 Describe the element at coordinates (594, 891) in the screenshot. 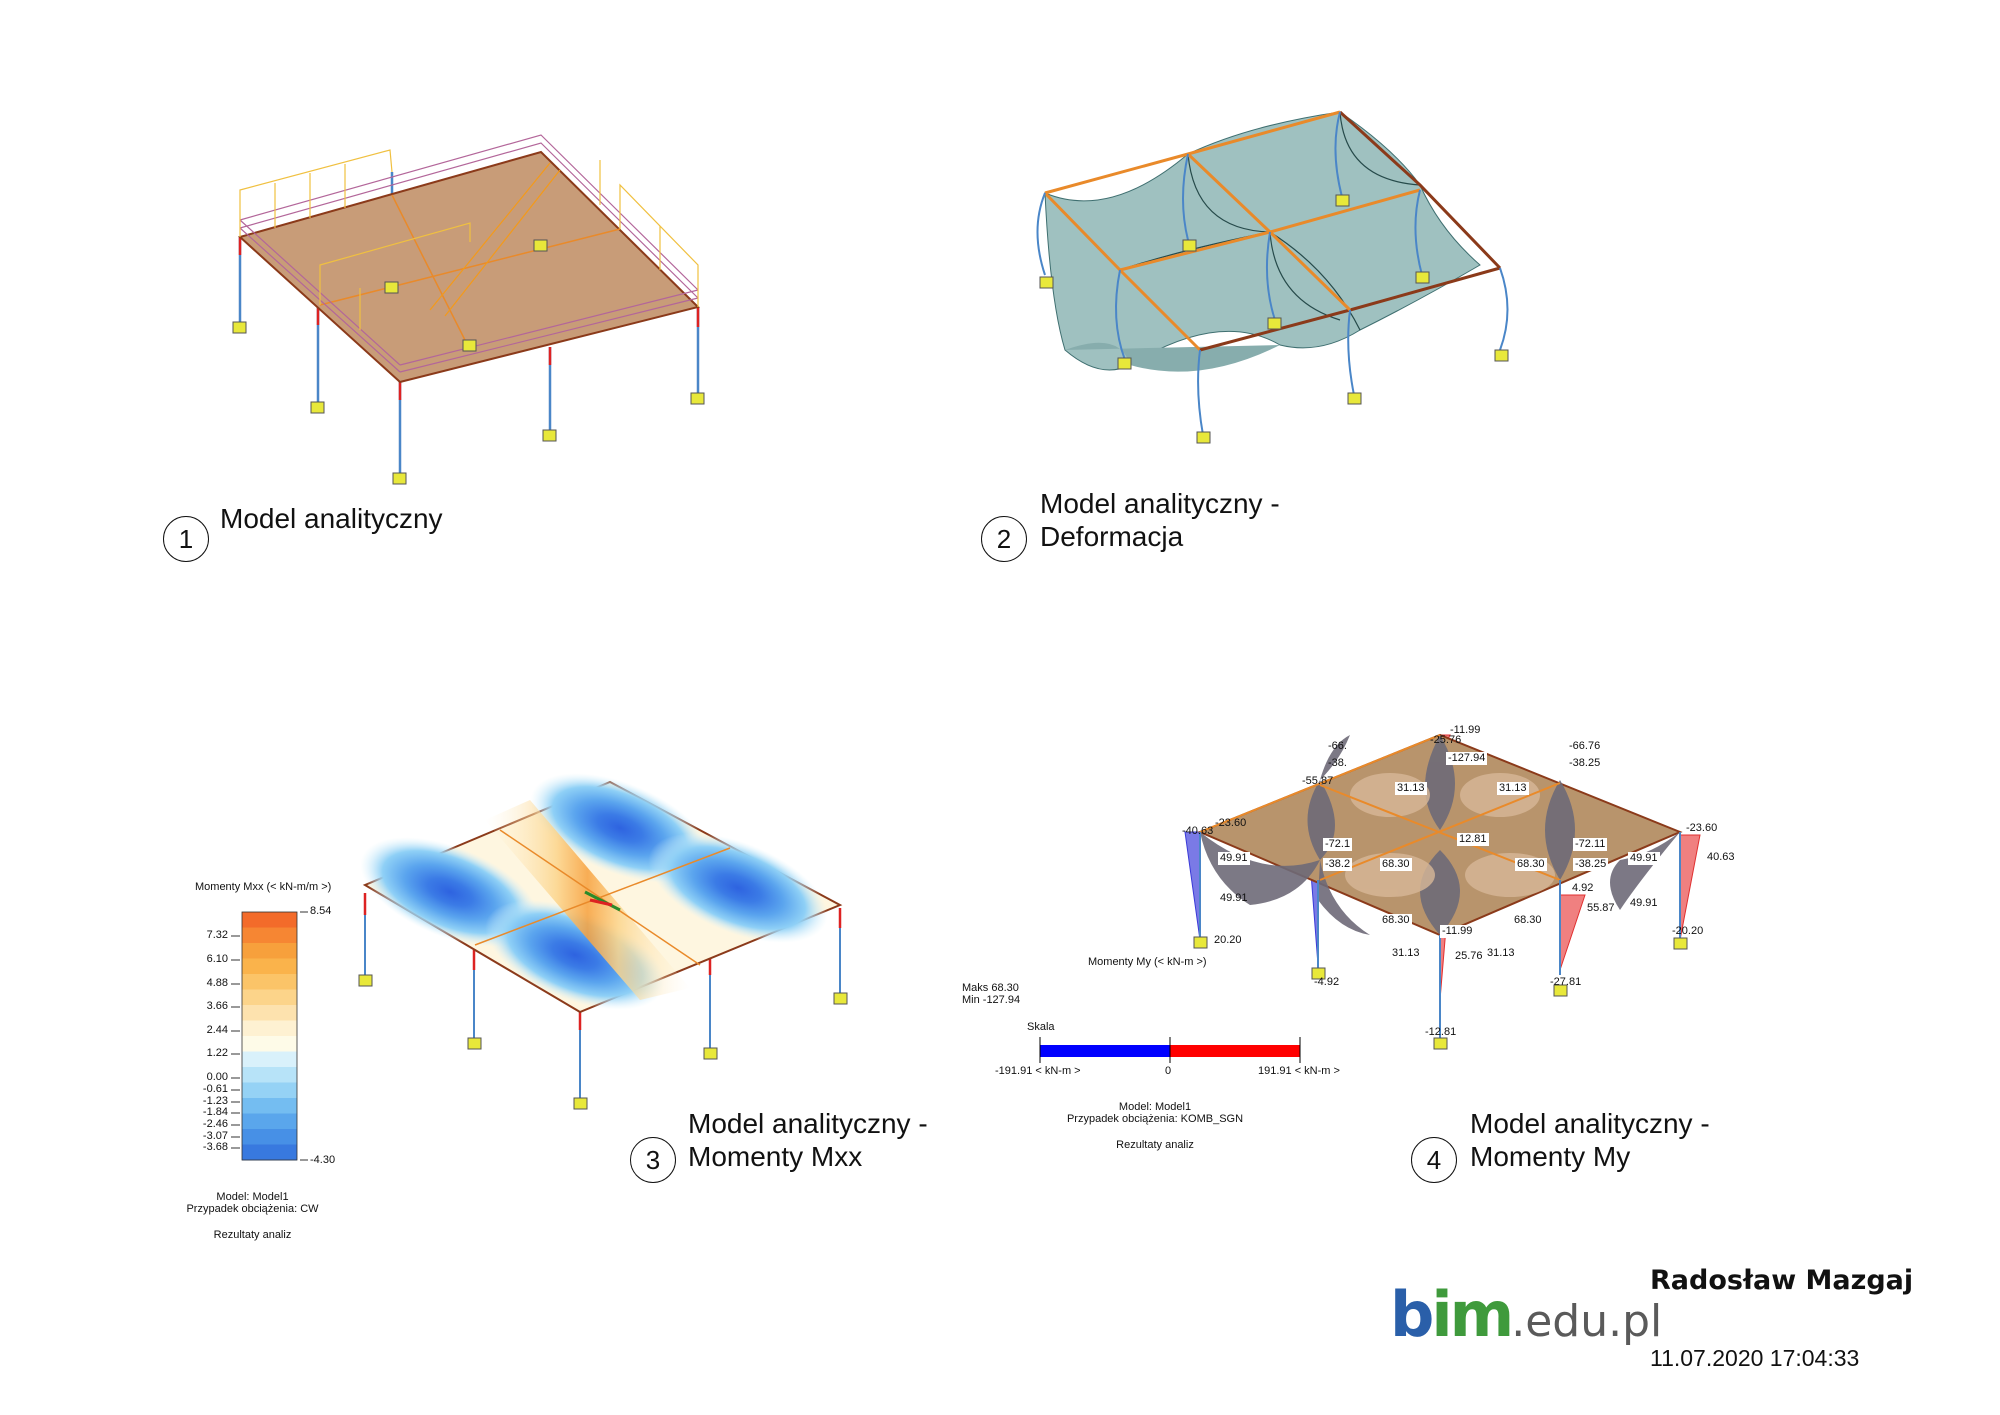

I see `view3-contours` at that location.